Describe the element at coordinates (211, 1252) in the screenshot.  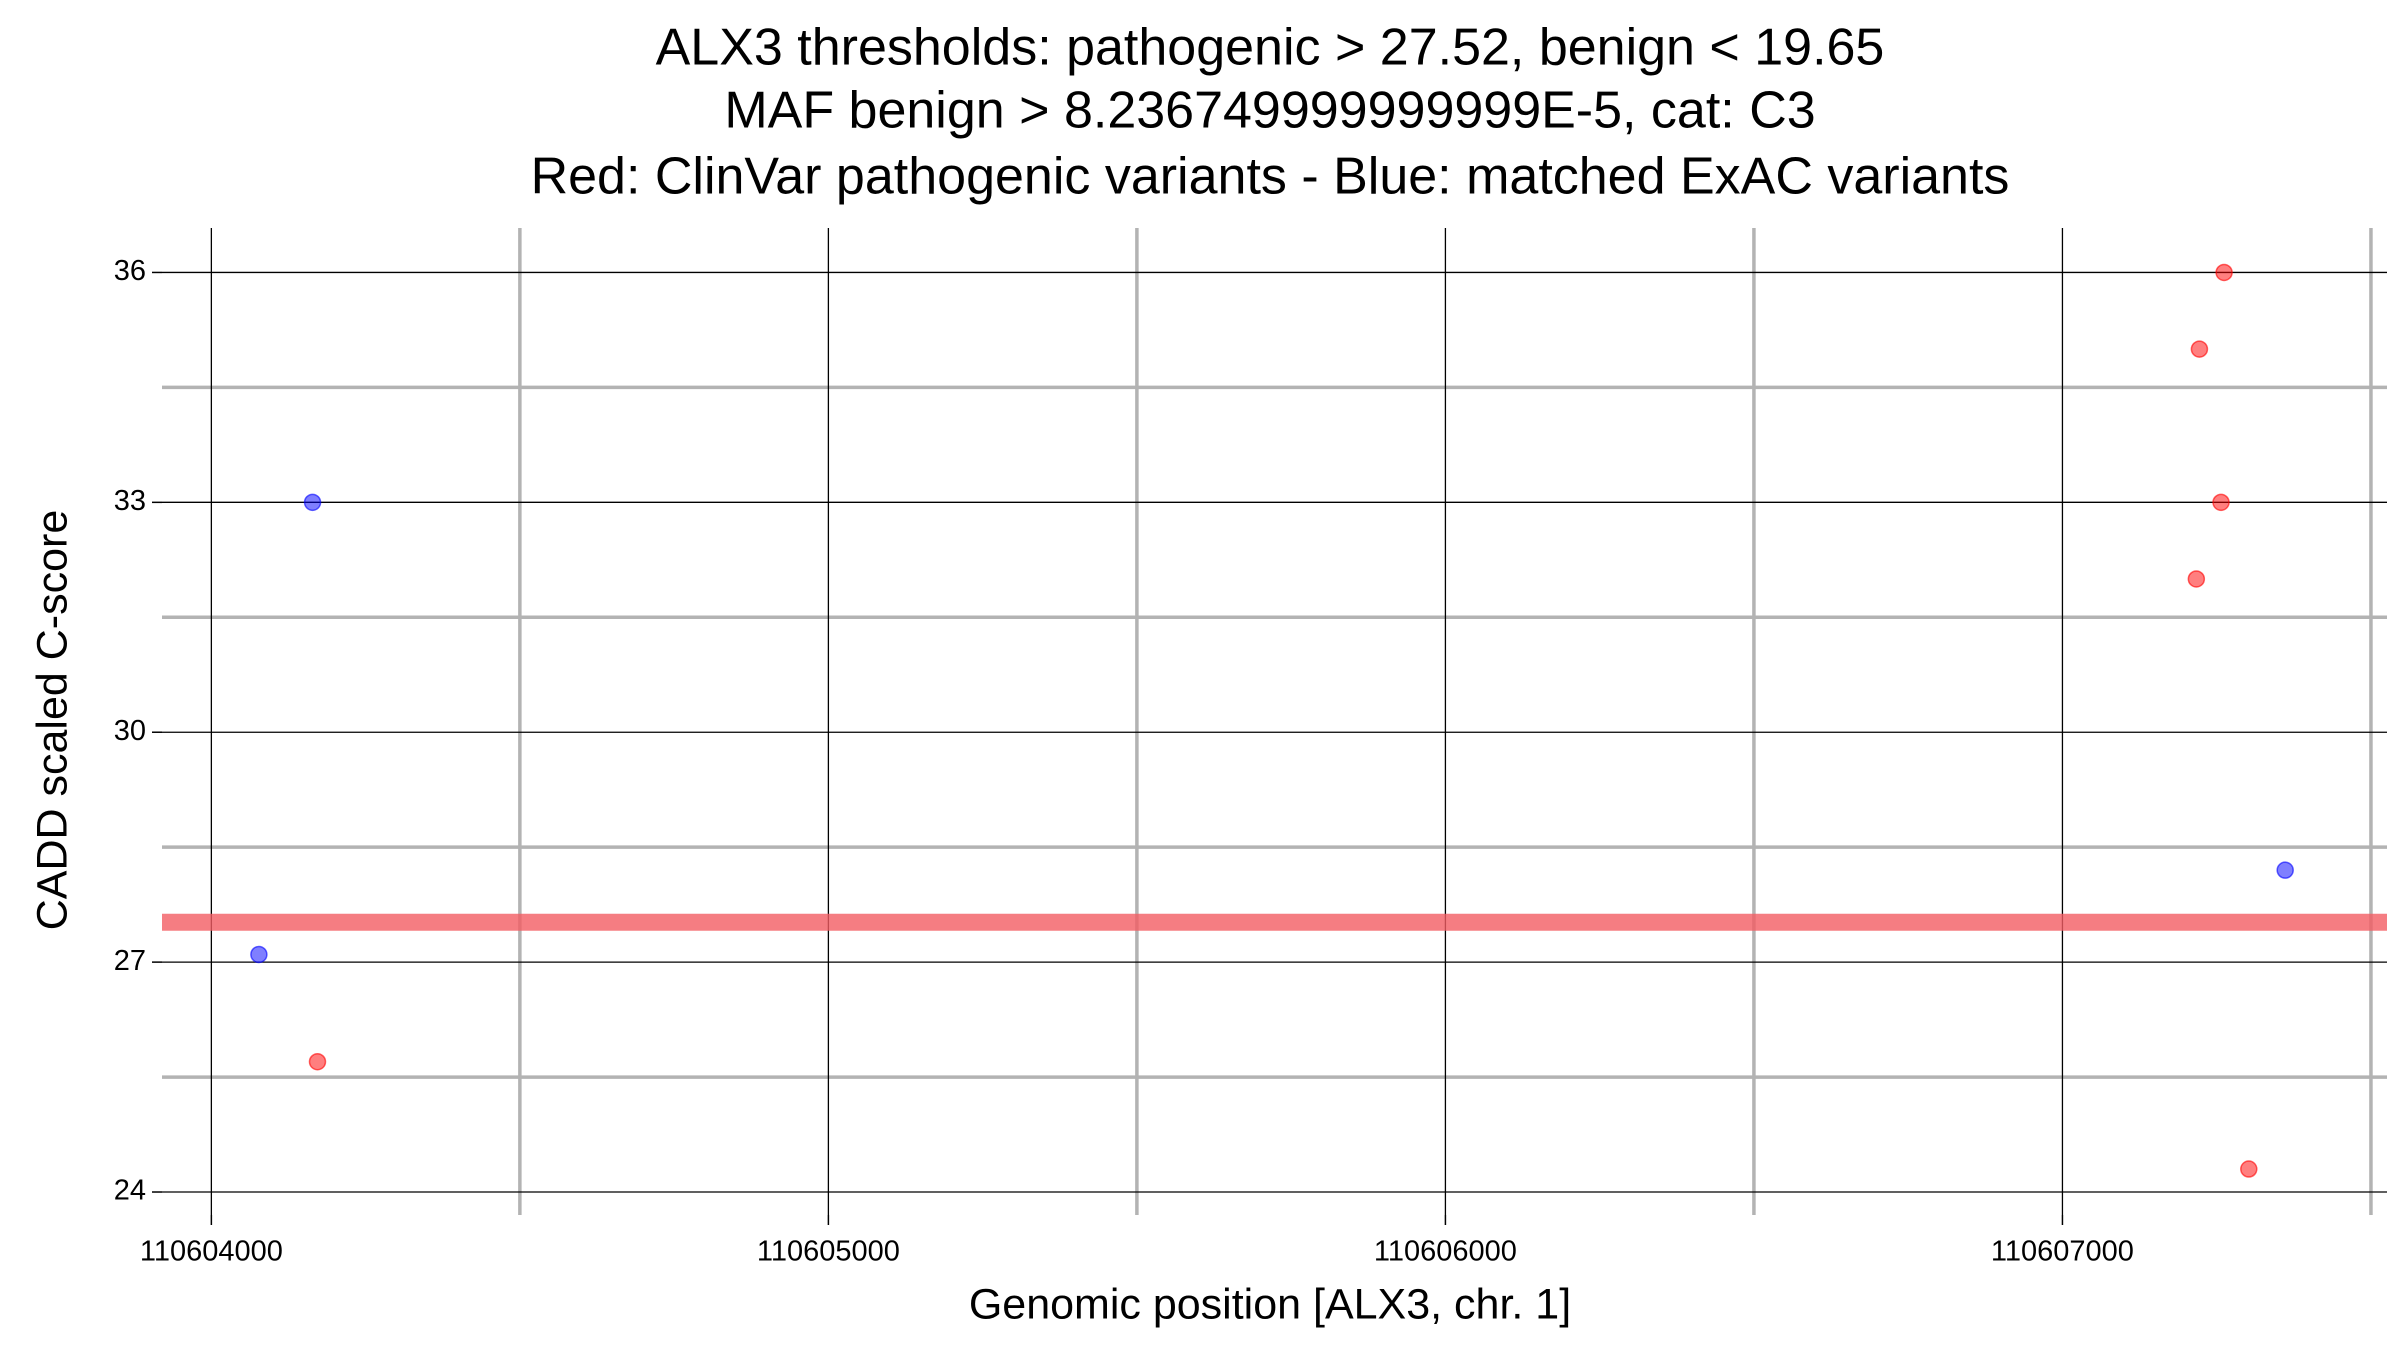
I see `x-tick-label: 110604000` at that location.